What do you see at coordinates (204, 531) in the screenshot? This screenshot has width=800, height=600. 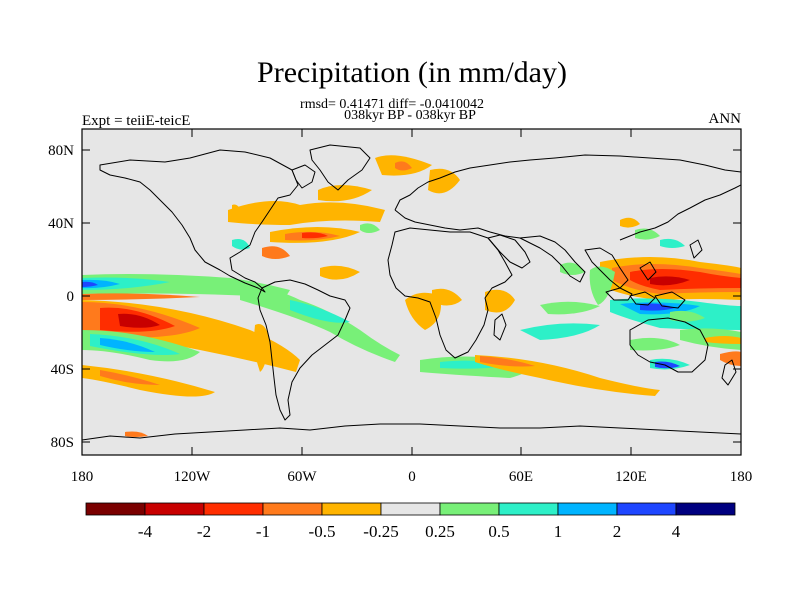 I see `colorbar-label: -2` at bounding box center [204, 531].